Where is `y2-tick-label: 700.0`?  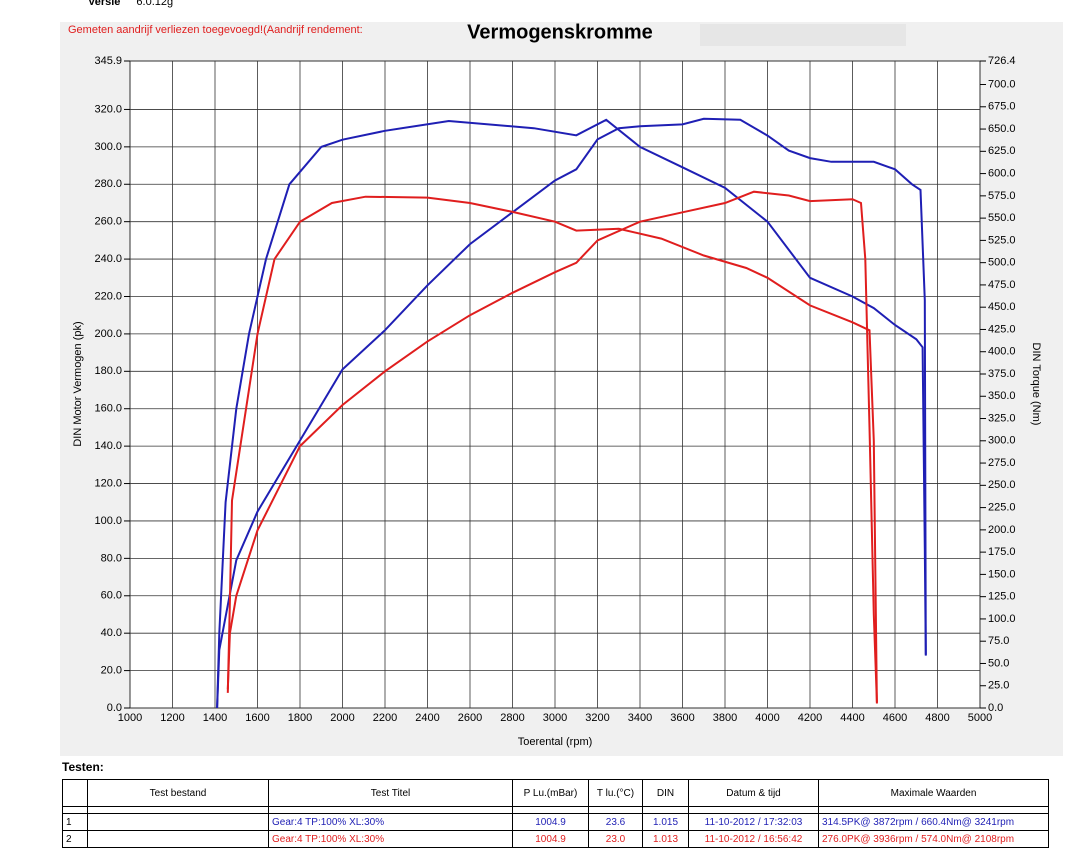
y2-tick-label: 700.0 is located at coordinates (1002, 84).